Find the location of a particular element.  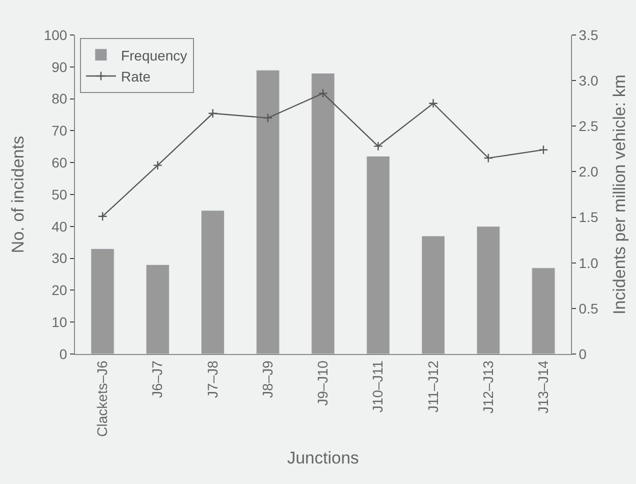

y-tick-label: 80 is located at coordinates (60, 98).